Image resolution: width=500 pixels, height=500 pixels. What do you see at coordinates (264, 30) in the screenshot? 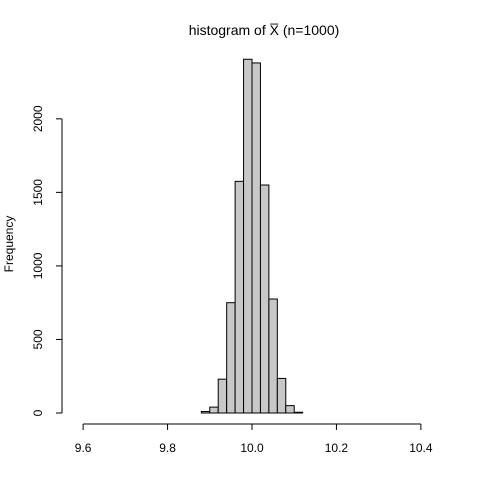
I see `chart-title: histogram of X̅ (n=1000)` at bounding box center [264, 30].